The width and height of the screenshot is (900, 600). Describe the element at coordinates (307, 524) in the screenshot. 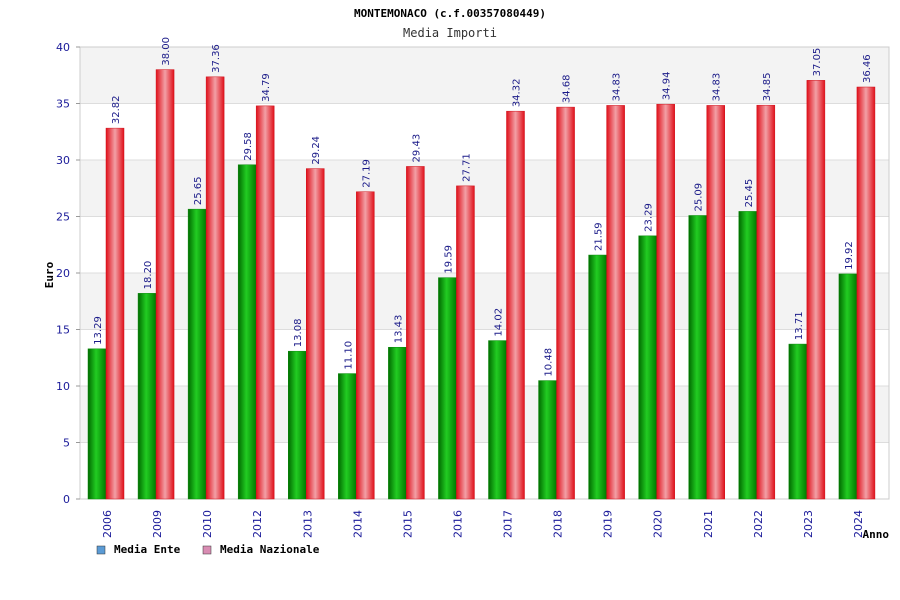

I see `x-tick-label-2013: 2013` at that location.